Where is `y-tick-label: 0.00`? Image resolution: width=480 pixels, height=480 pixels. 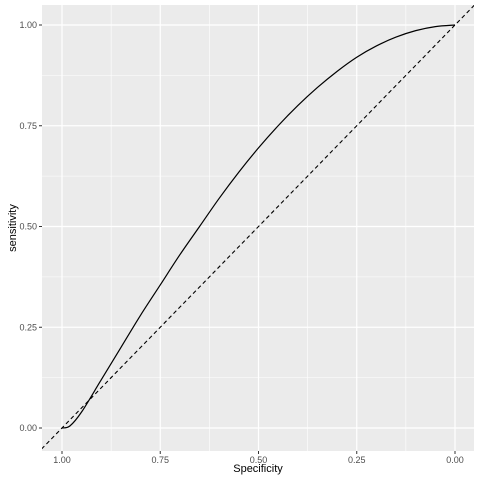
y-tick-label: 0.00 is located at coordinates (28, 428).